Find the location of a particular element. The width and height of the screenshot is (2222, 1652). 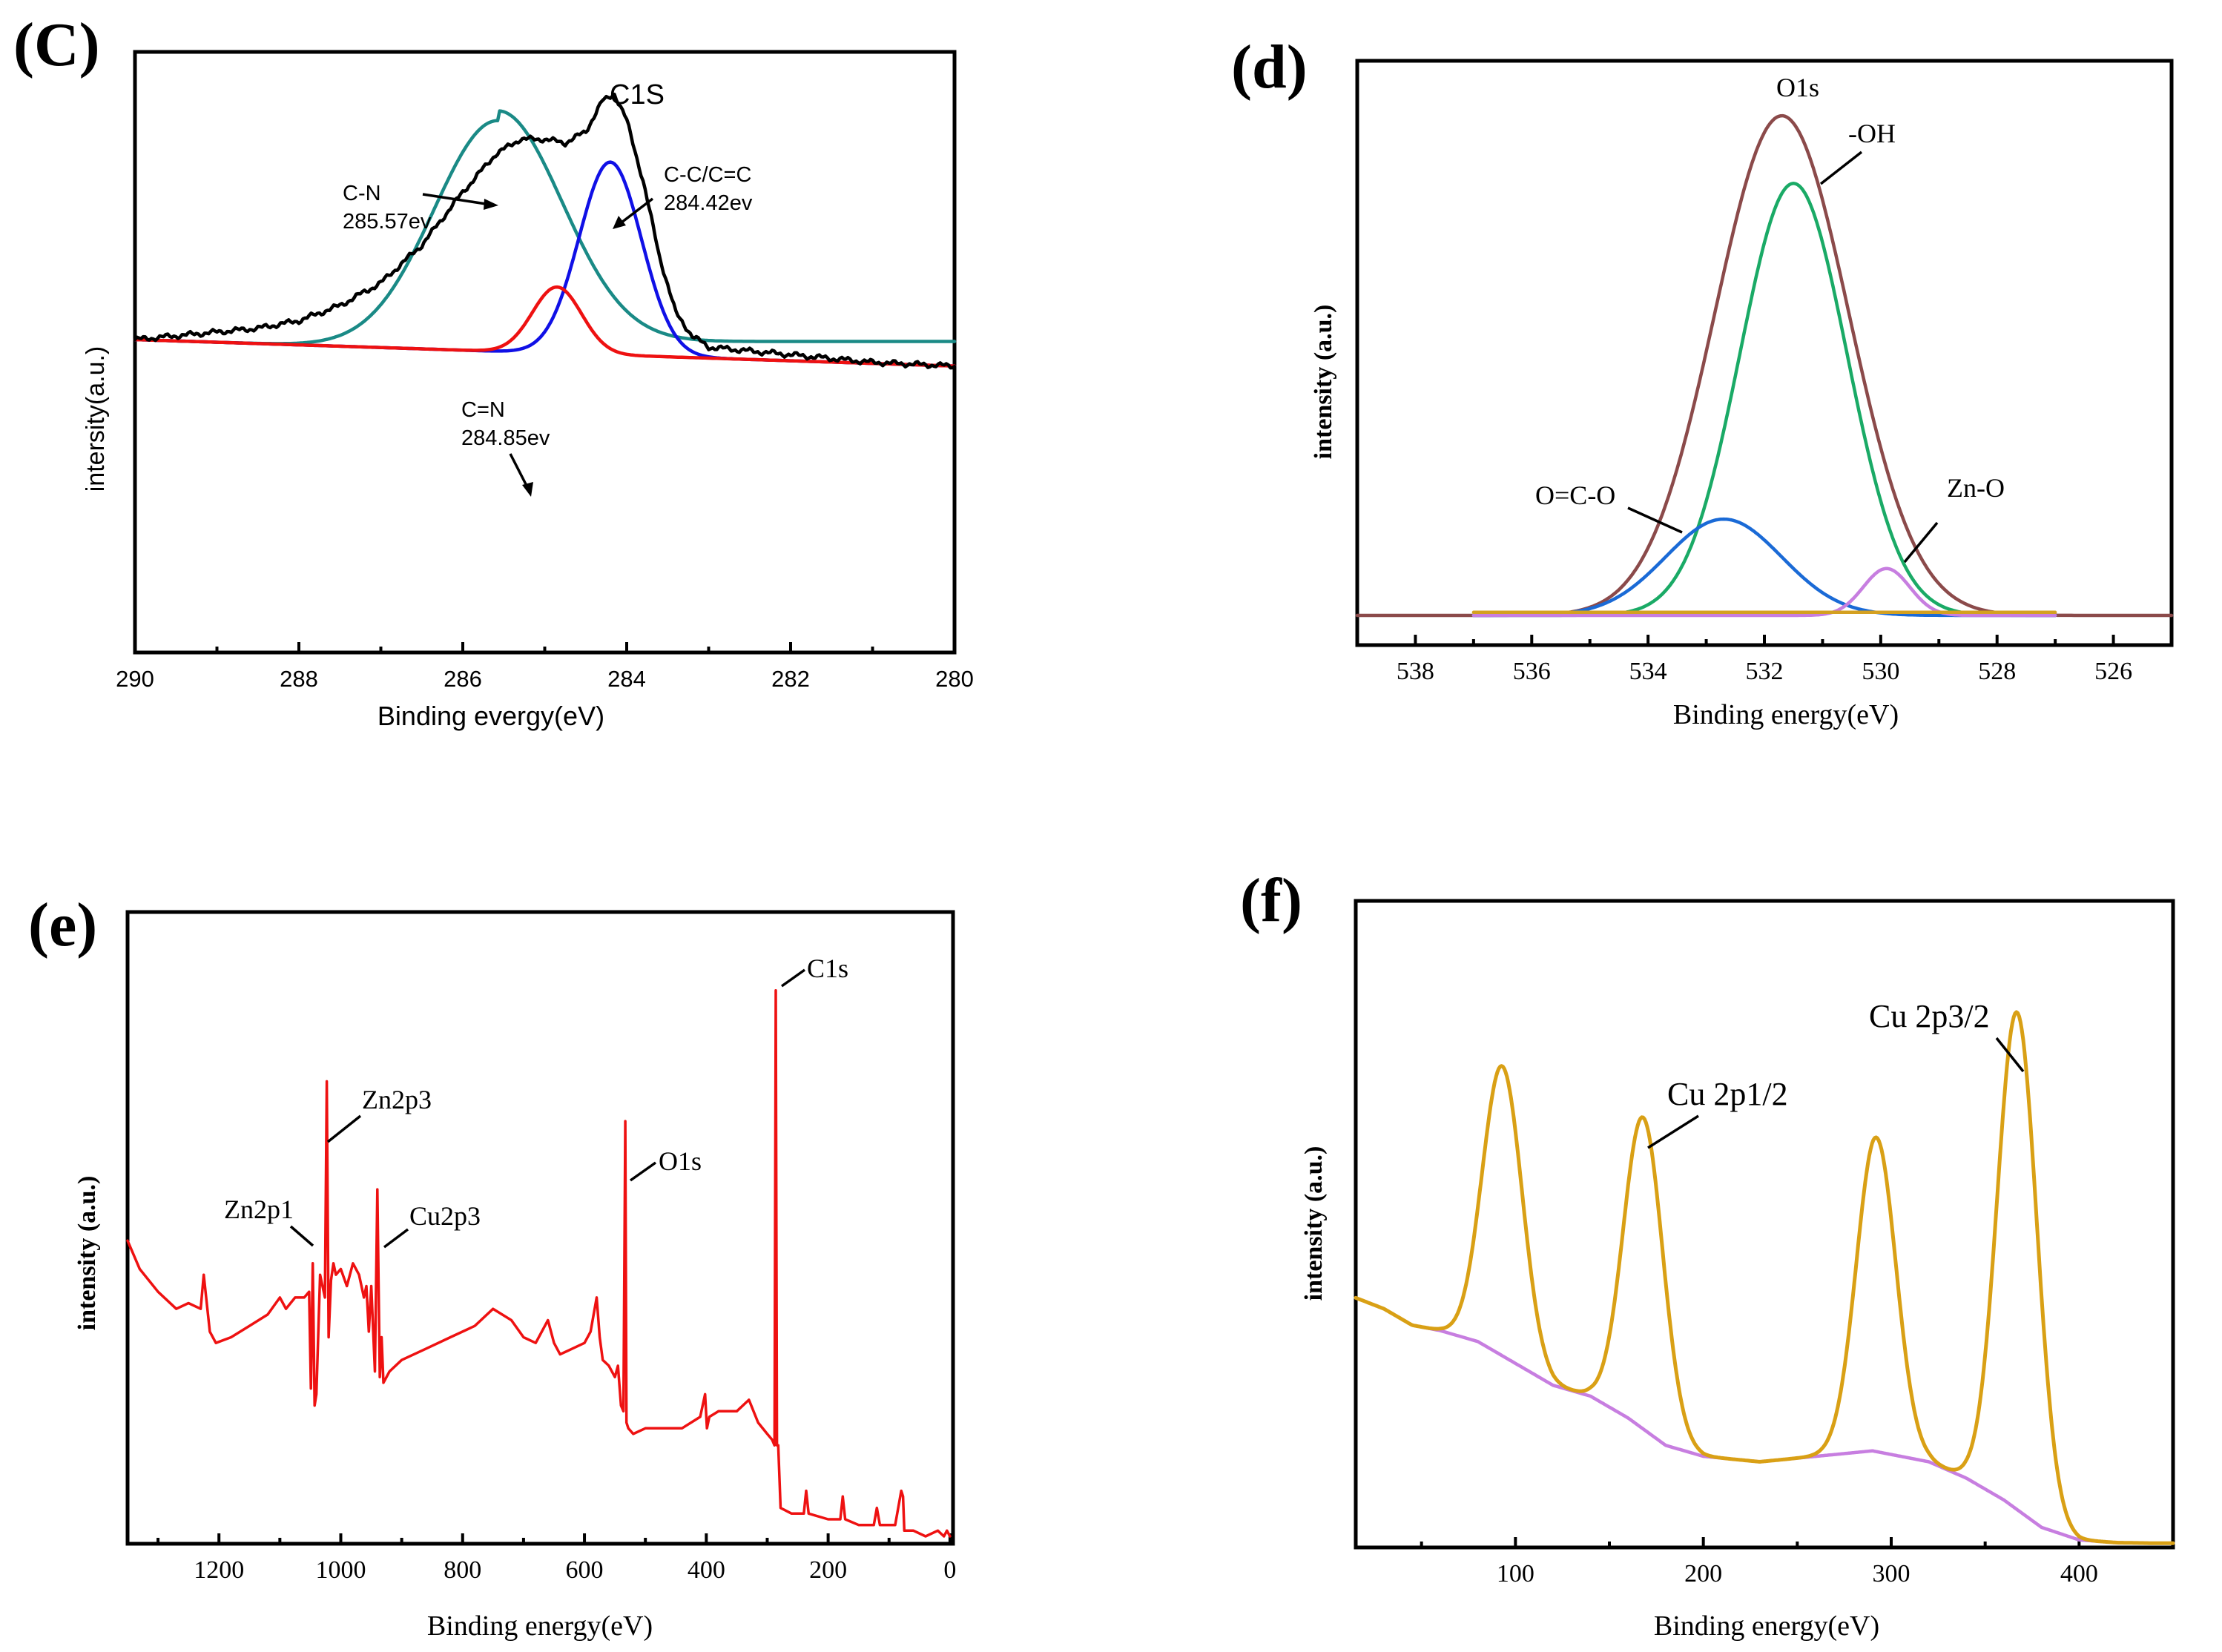

panel-c-pointer-cn is located at coordinates (454, 199).